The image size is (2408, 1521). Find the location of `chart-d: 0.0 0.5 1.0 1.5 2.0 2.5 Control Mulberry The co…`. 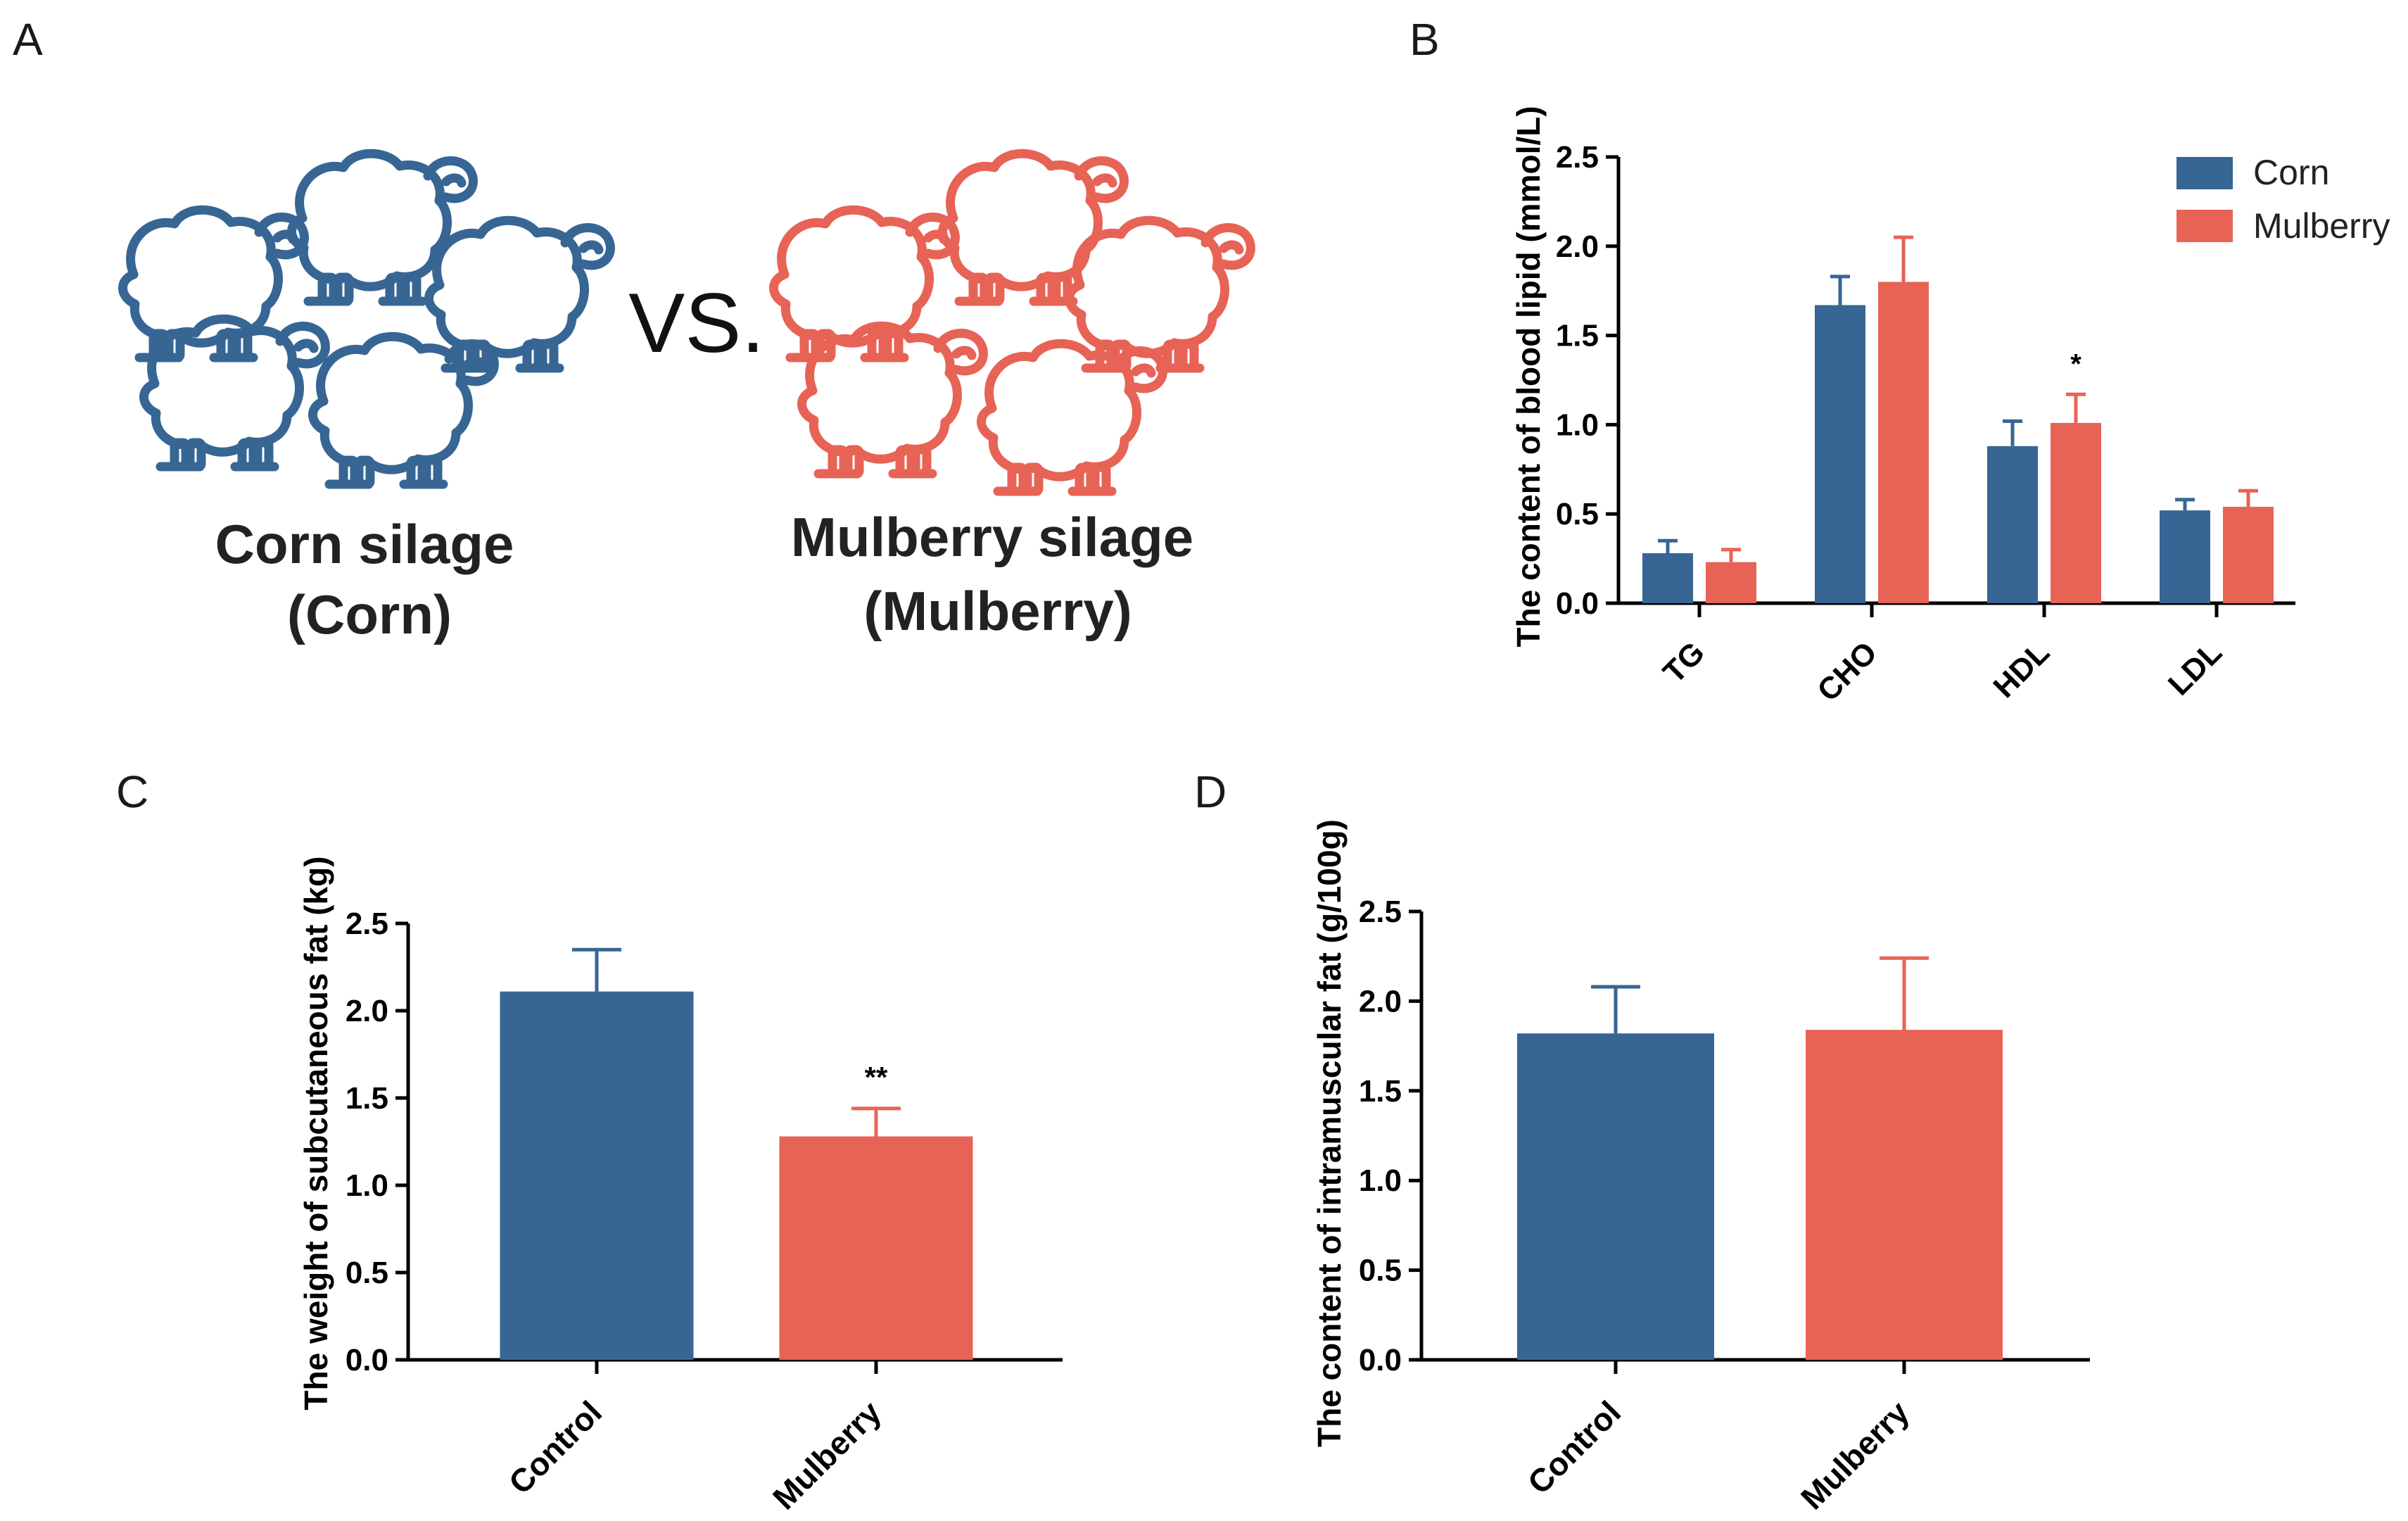

chart-d: 0.0 0.5 1.0 1.5 2.0 2.5 Control Mulberry The co… is located at coordinates (1700, 1167).